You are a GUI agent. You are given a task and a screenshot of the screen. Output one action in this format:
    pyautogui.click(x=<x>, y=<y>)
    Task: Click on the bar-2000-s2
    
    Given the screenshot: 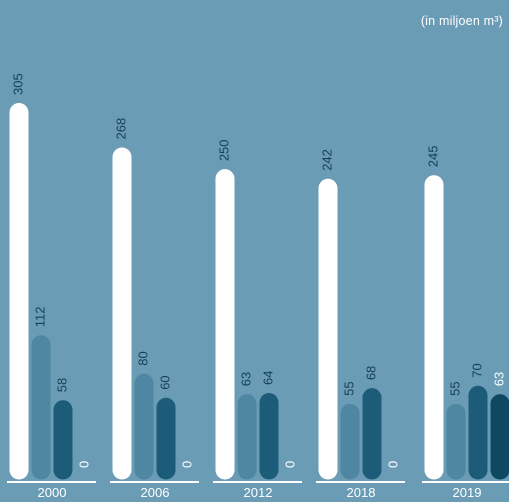 What is the action you would take?
    pyautogui.click(x=41, y=407)
    